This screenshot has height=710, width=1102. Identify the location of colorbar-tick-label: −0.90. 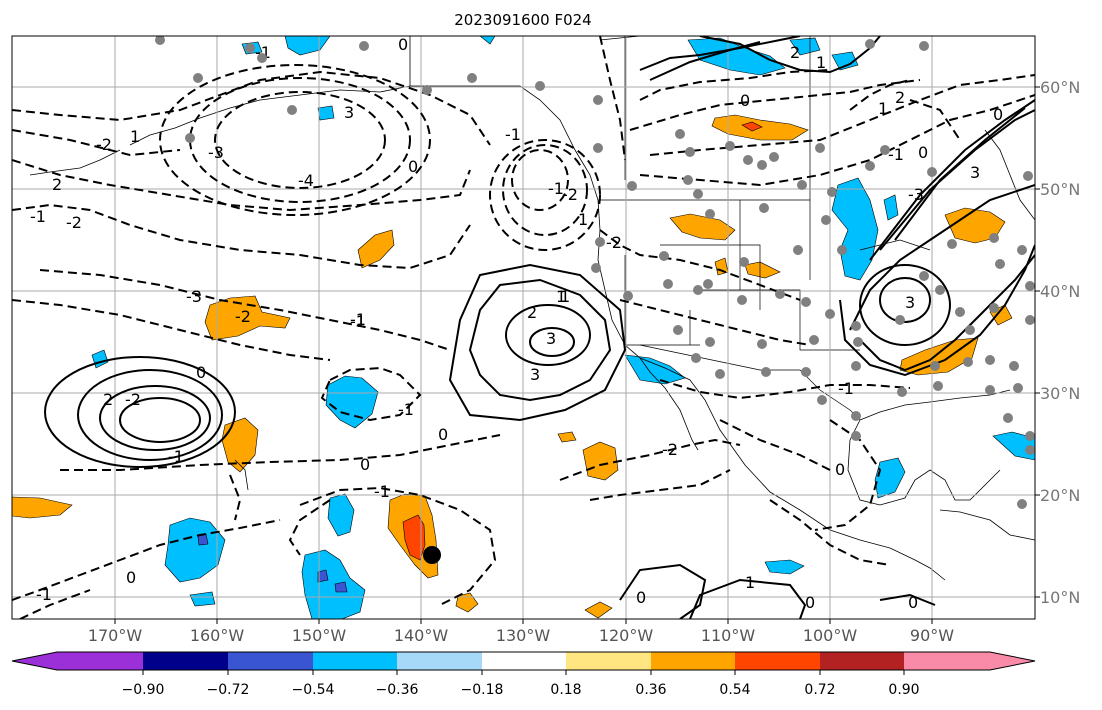
(143, 690).